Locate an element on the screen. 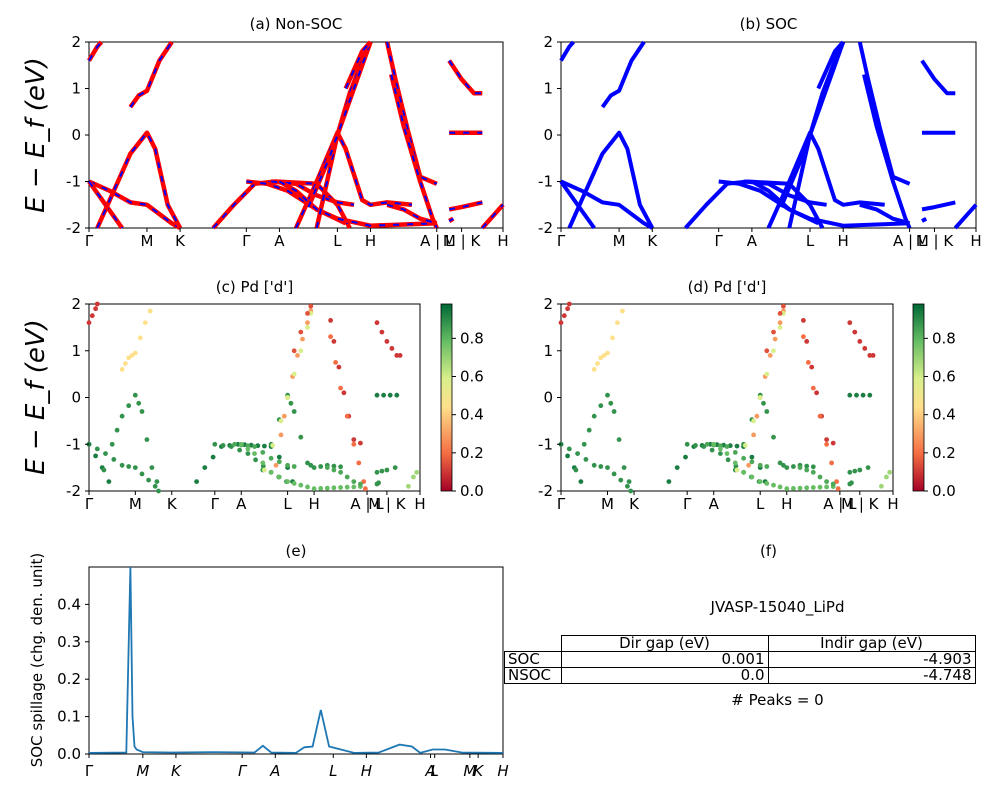 The width and height of the screenshot is (1000, 800). x-tick-label: A | L is located at coordinates (367, 504).